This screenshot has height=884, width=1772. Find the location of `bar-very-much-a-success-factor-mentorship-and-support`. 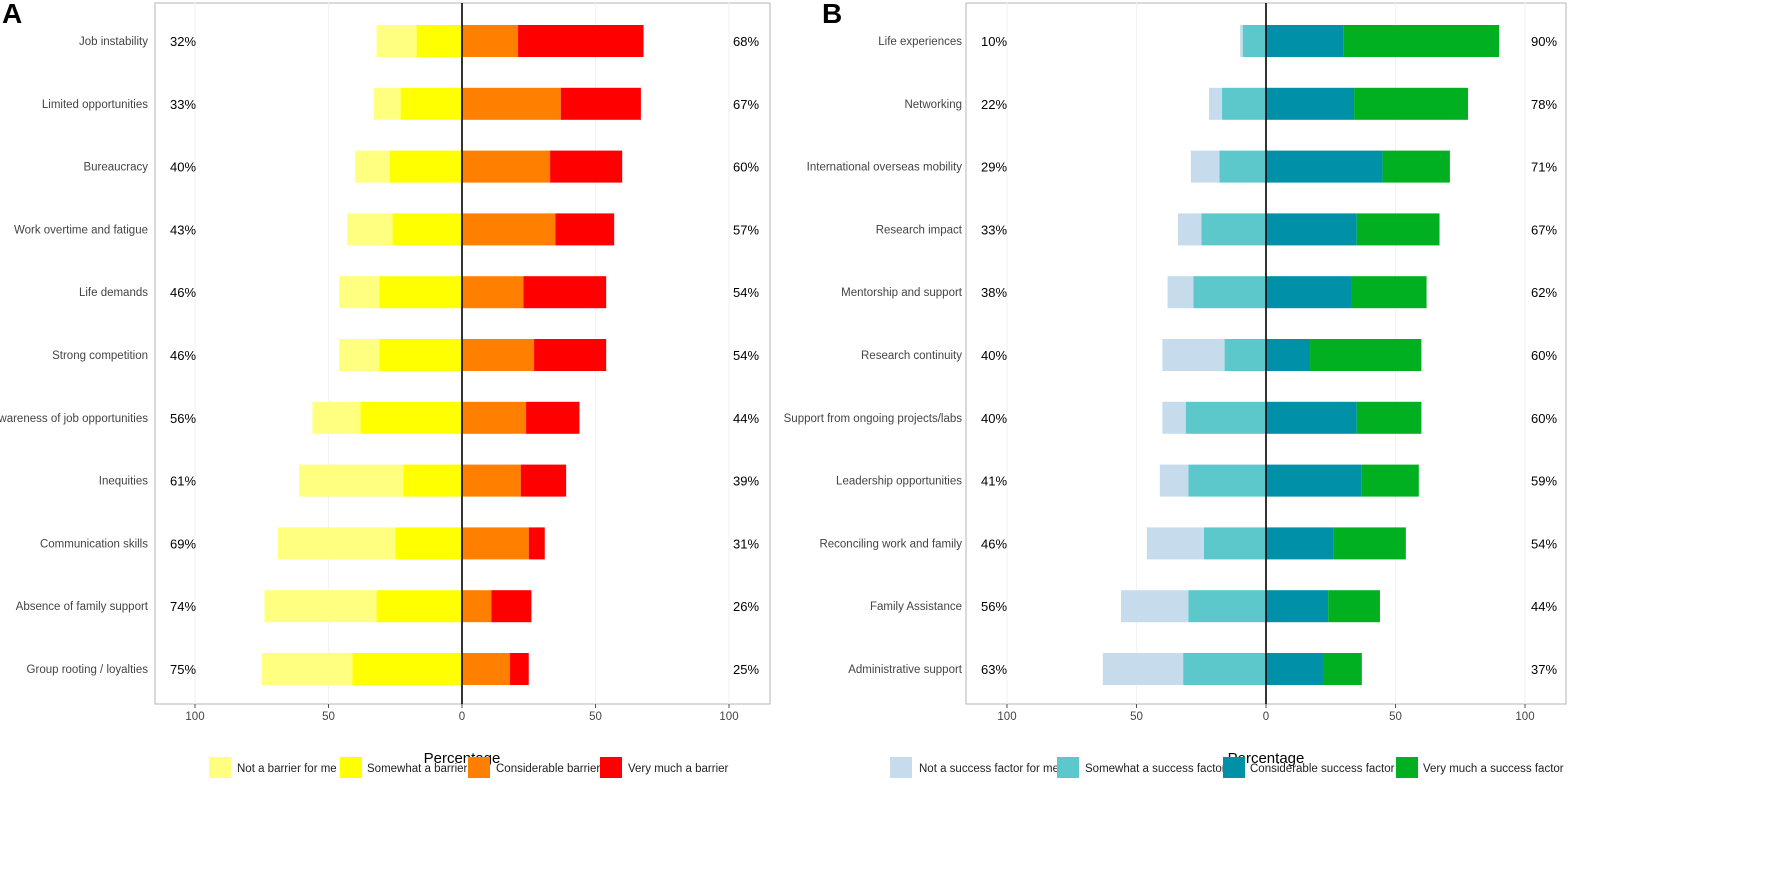

bar-very-much-a-success-factor-mentorship-and-support is located at coordinates (1389, 292).